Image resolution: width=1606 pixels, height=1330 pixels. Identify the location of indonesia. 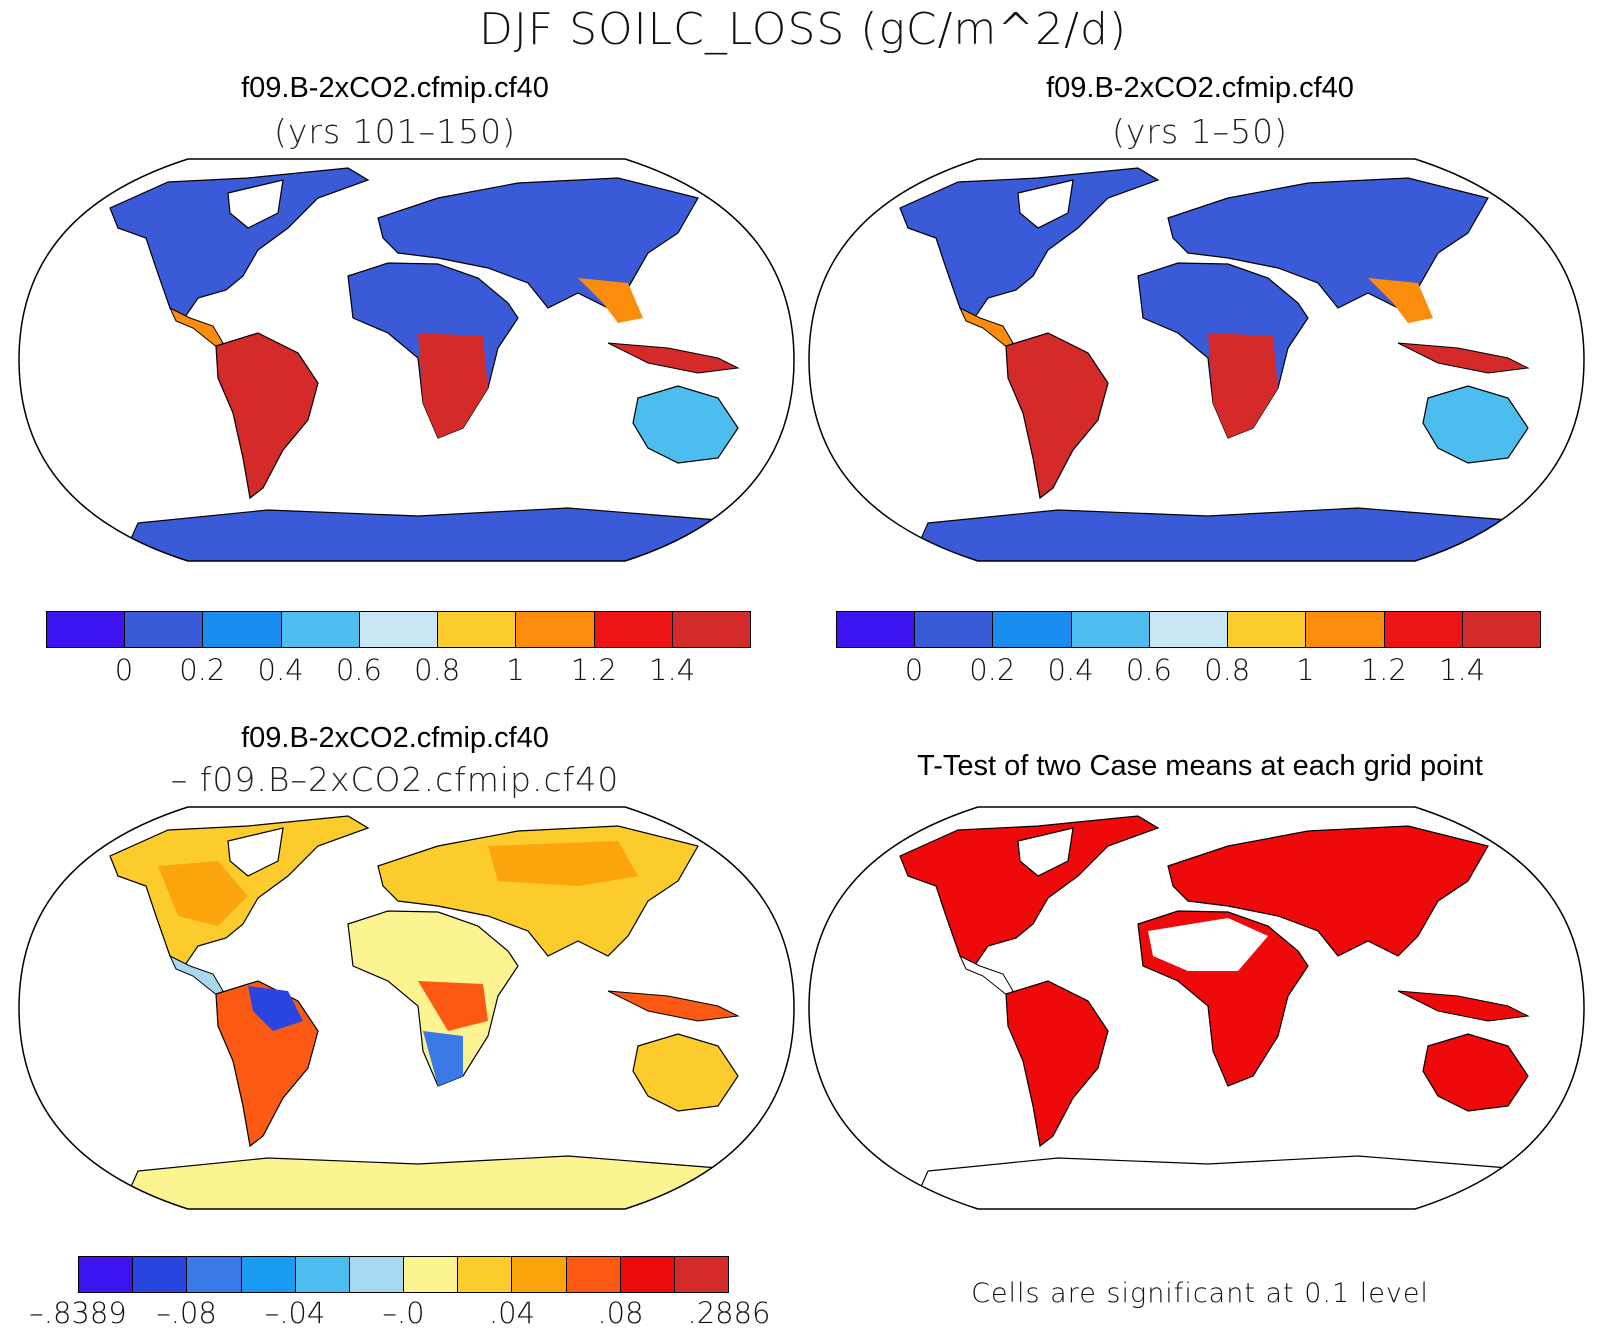
(673, 358).